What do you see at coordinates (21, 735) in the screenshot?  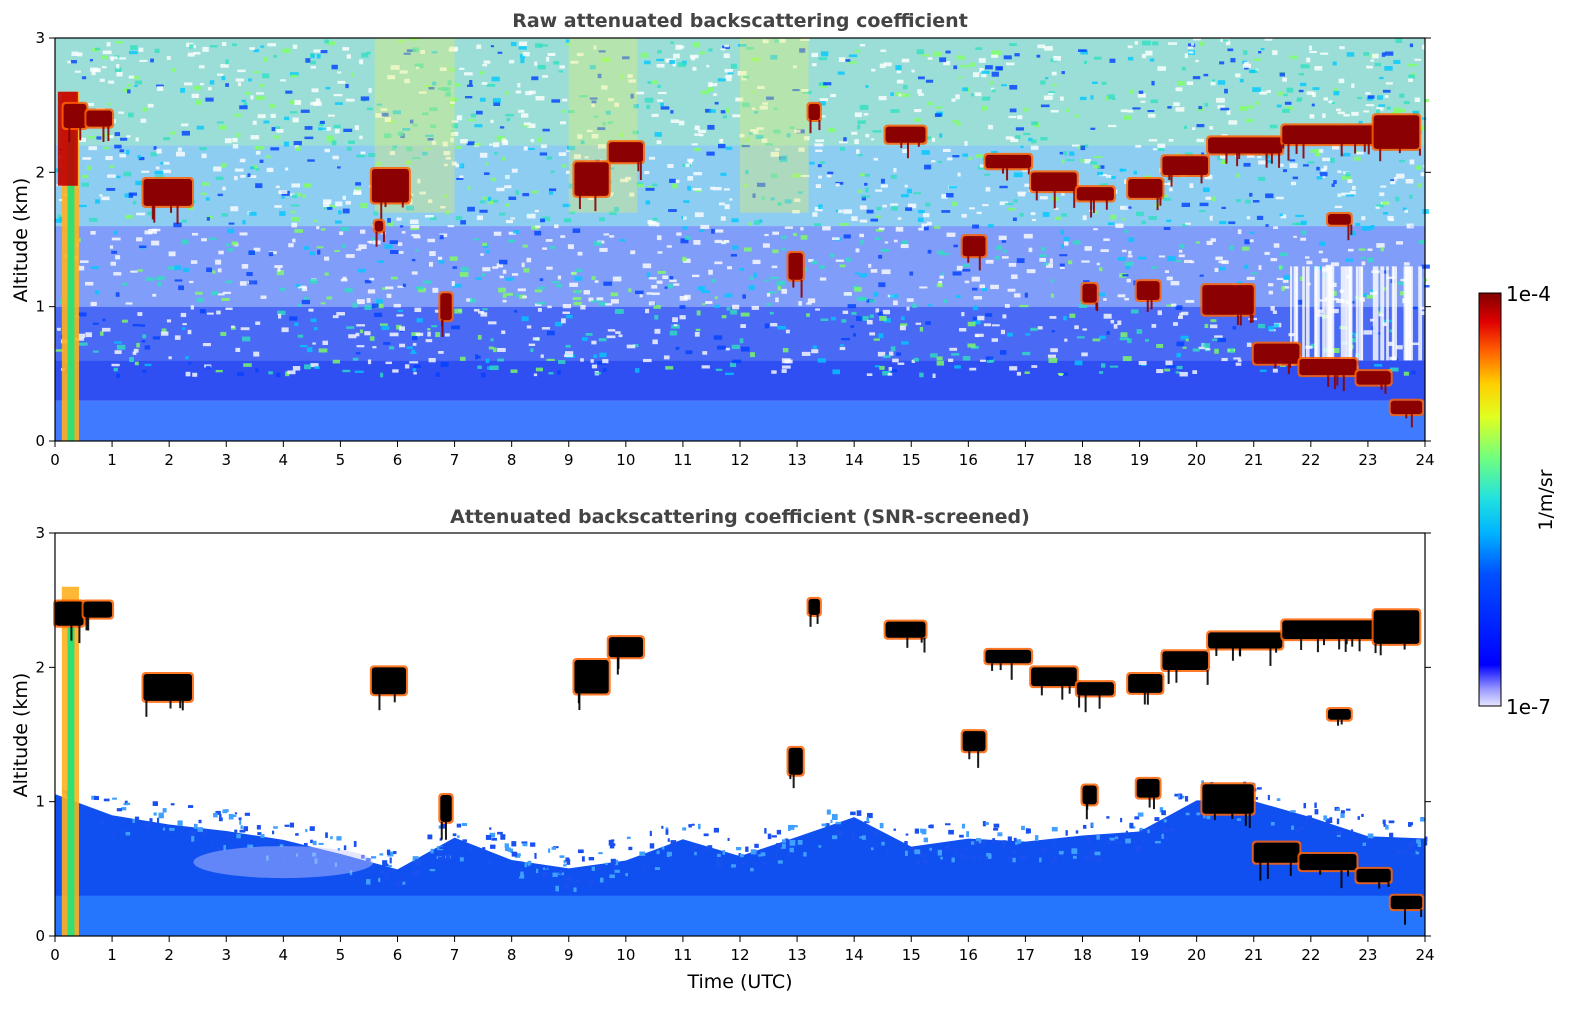 I see `screened-y-axis-label: Altitude (km)` at bounding box center [21, 735].